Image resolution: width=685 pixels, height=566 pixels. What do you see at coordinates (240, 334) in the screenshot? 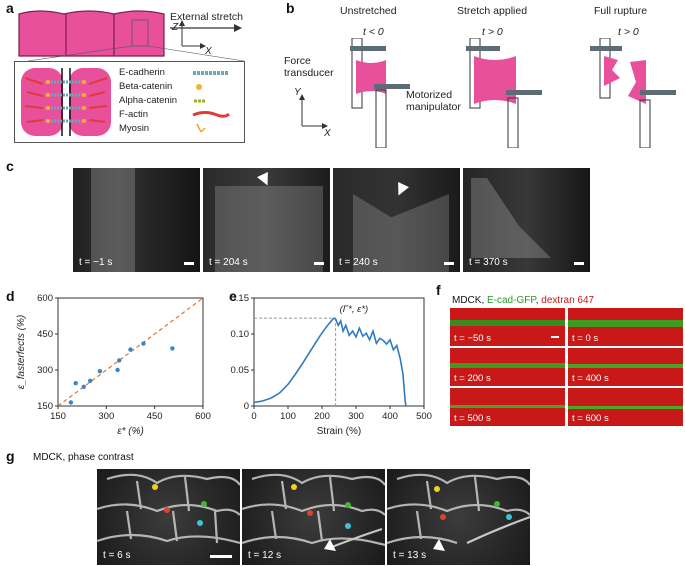
I see `y-tick-label: 0.10` at bounding box center [240, 334].